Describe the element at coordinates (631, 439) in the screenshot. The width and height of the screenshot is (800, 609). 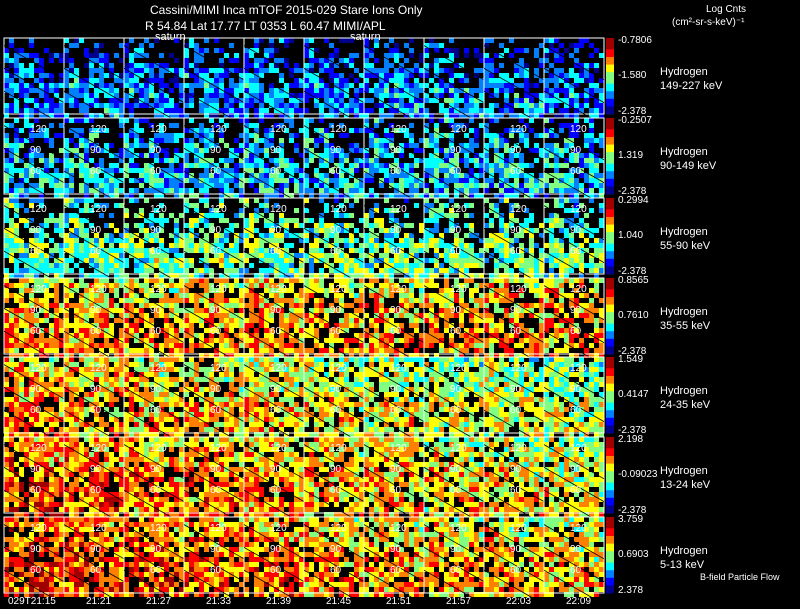
I see `colorbar-max: 2.198` at that location.